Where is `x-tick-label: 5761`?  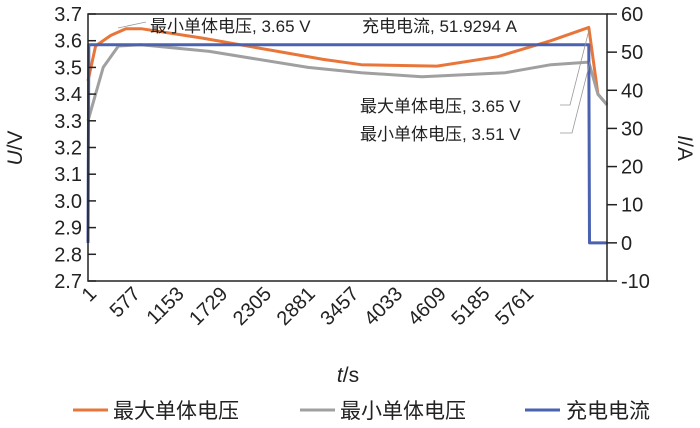
x-tick-label: 5761 is located at coordinates (514, 306).